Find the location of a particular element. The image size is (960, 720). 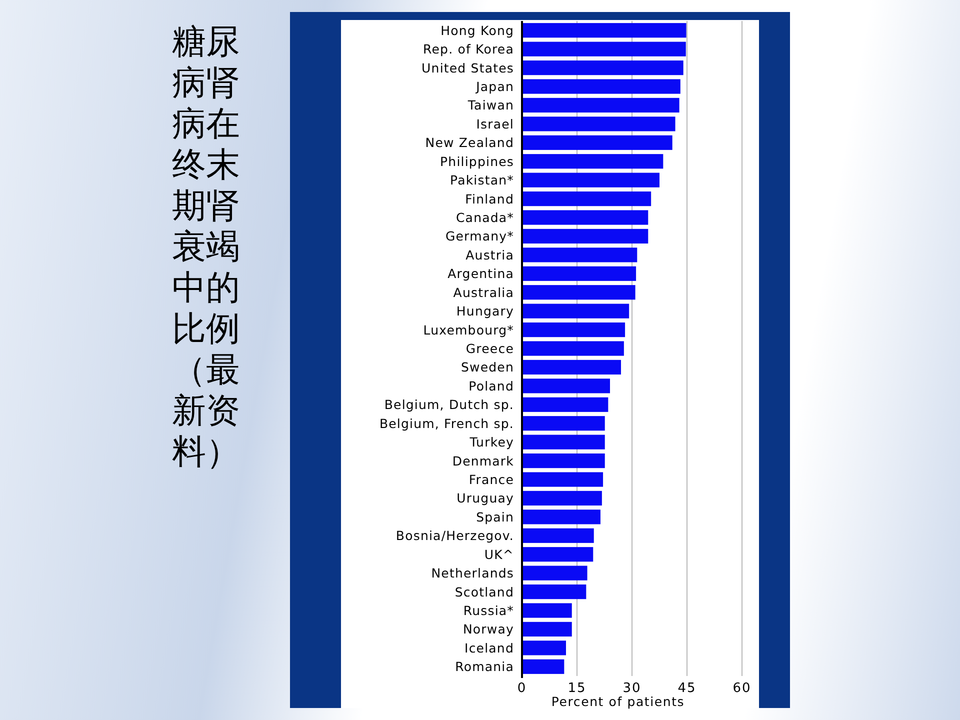

chart-title: 糖尿病肾病在终末期肾衰竭中的比例（最新资料） is located at coordinates (206, 247).